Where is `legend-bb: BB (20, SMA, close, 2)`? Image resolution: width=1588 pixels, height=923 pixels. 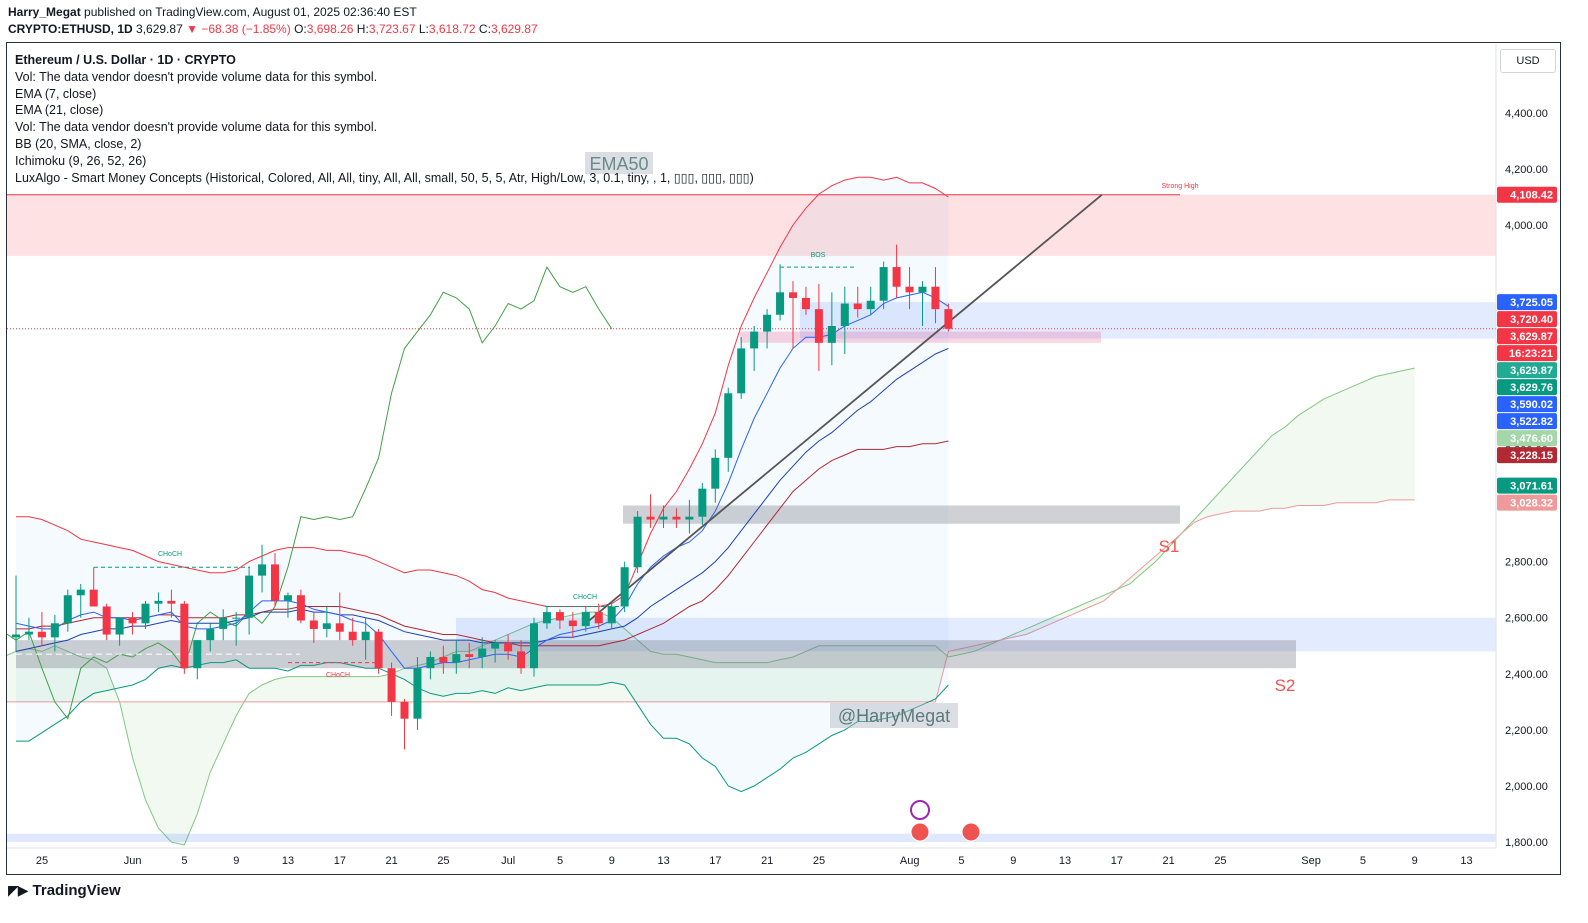
legend-bb: BB (20, SMA, close, 2) is located at coordinates (78, 143).